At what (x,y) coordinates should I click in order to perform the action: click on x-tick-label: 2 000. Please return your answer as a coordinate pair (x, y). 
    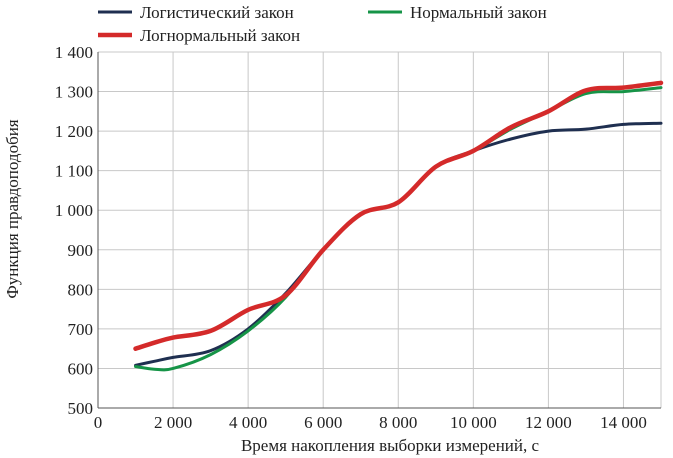
    Looking at the image, I should click on (173, 422).